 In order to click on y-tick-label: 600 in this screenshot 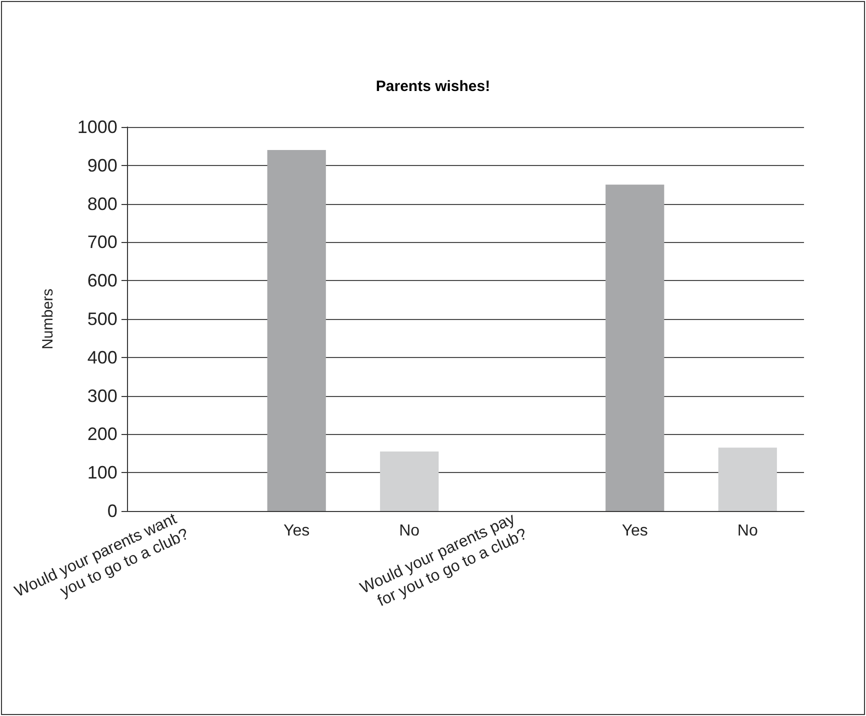, I will do `click(102, 280)`.